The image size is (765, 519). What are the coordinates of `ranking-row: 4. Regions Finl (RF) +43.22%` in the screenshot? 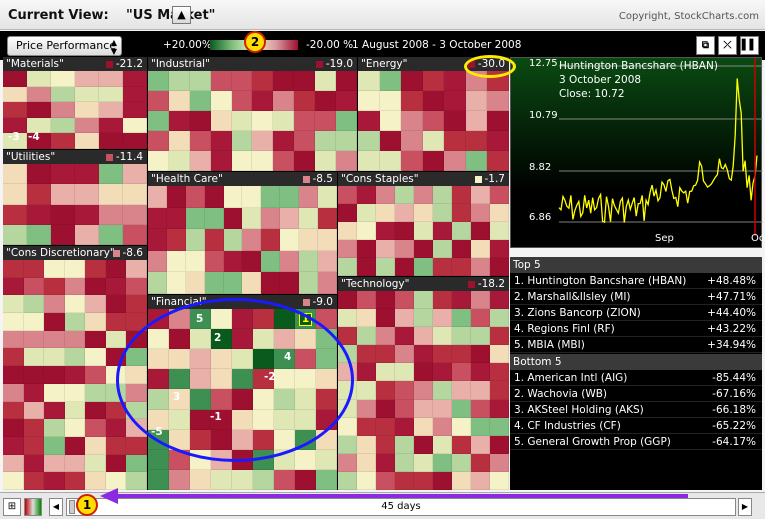 It's located at (636, 329).